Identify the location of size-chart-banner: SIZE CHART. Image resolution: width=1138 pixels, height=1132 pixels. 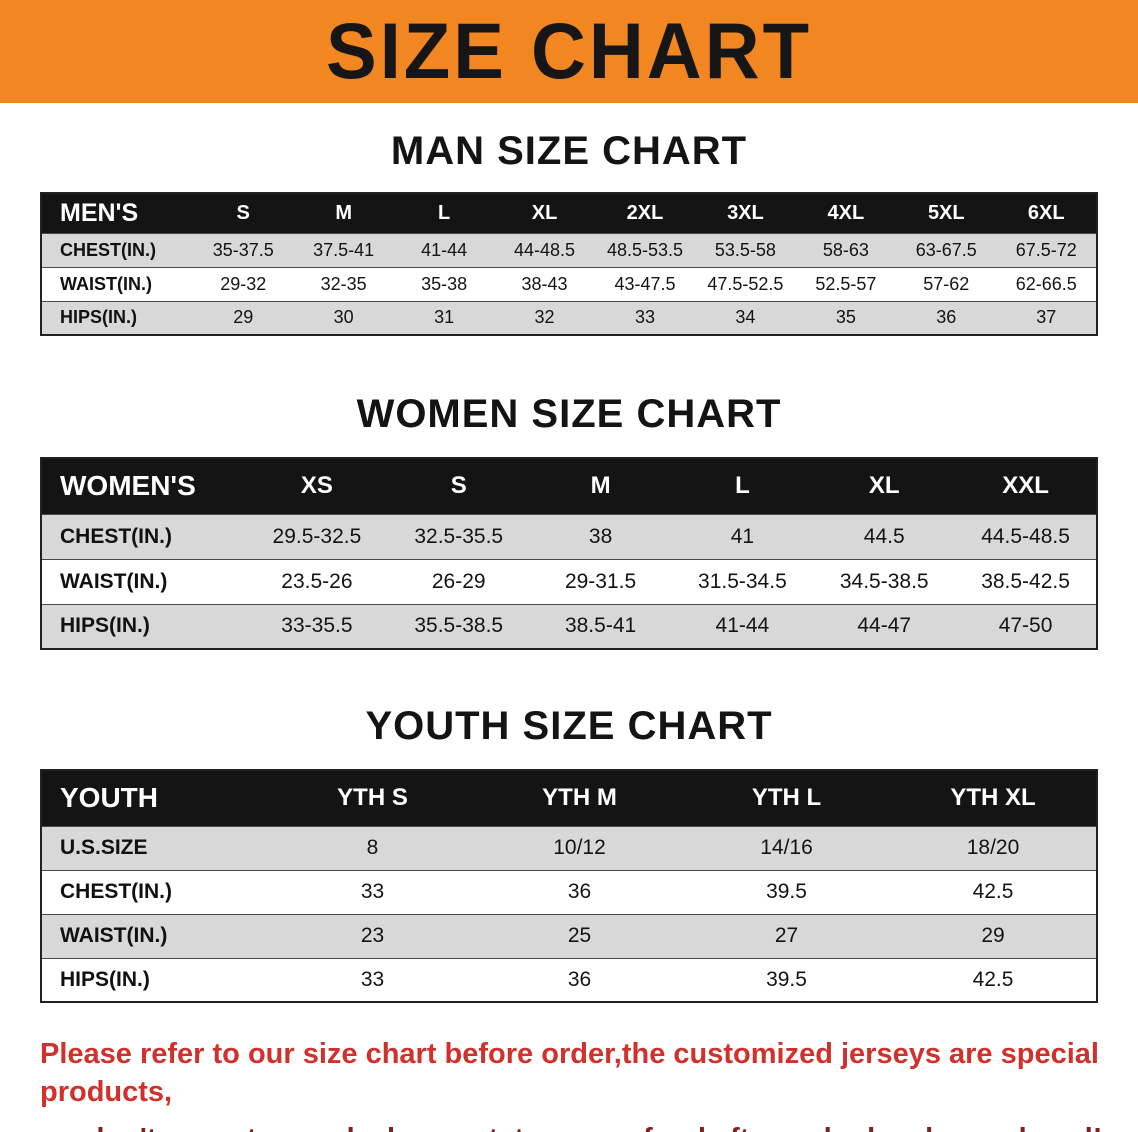
(569, 51).